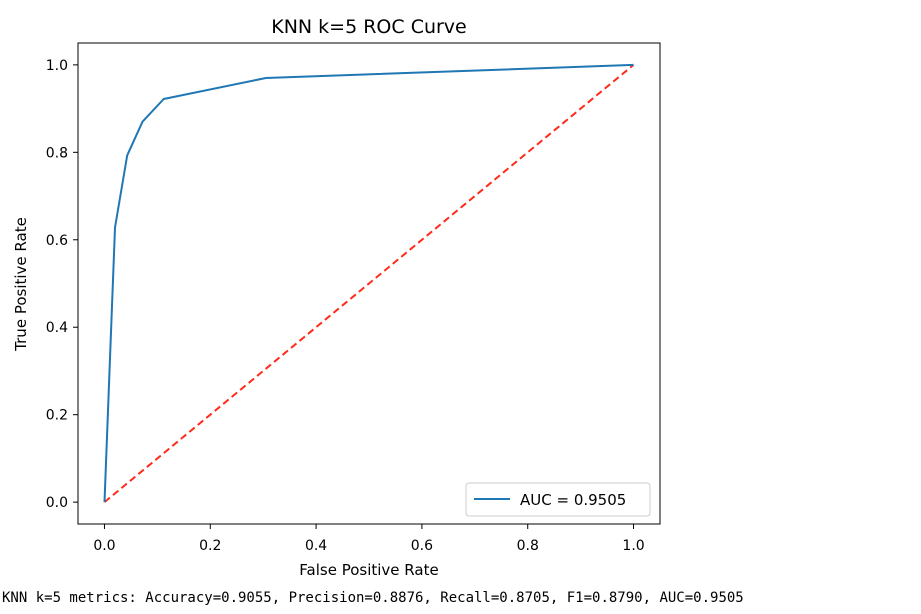 The height and width of the screenshot is (614, 921). Describe the element at coordinates (528, 546) in the screenshot. I see `x-tick-label: 0.8` at that location.